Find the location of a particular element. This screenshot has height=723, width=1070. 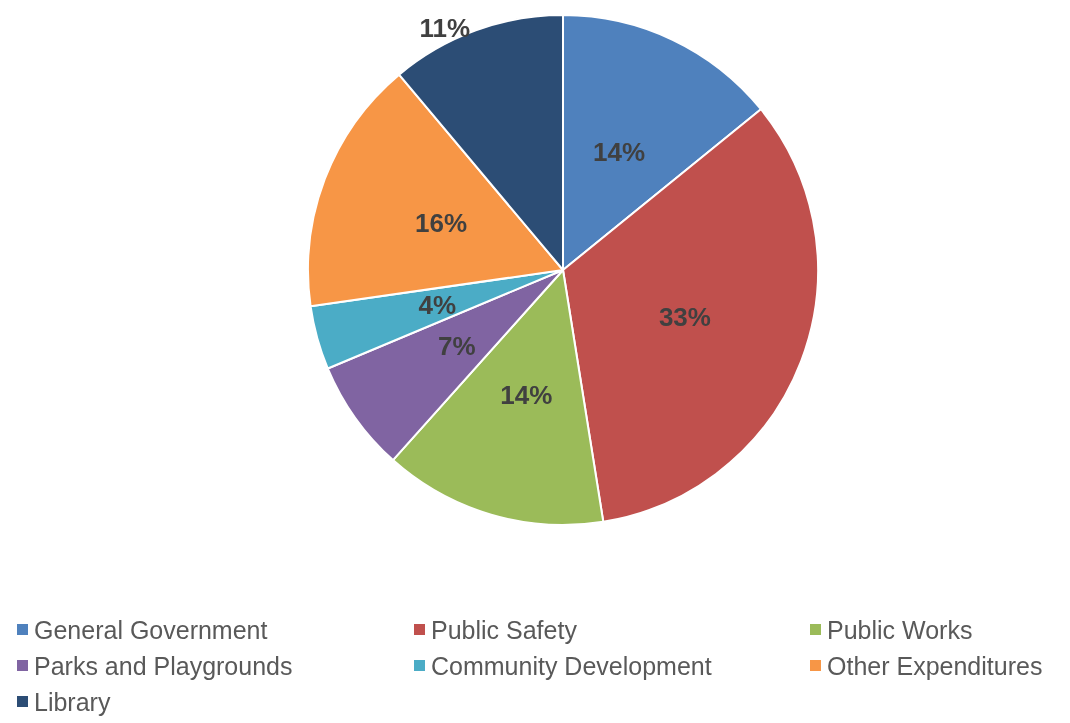

legend-label: Library is located at coordinates (72, 701).